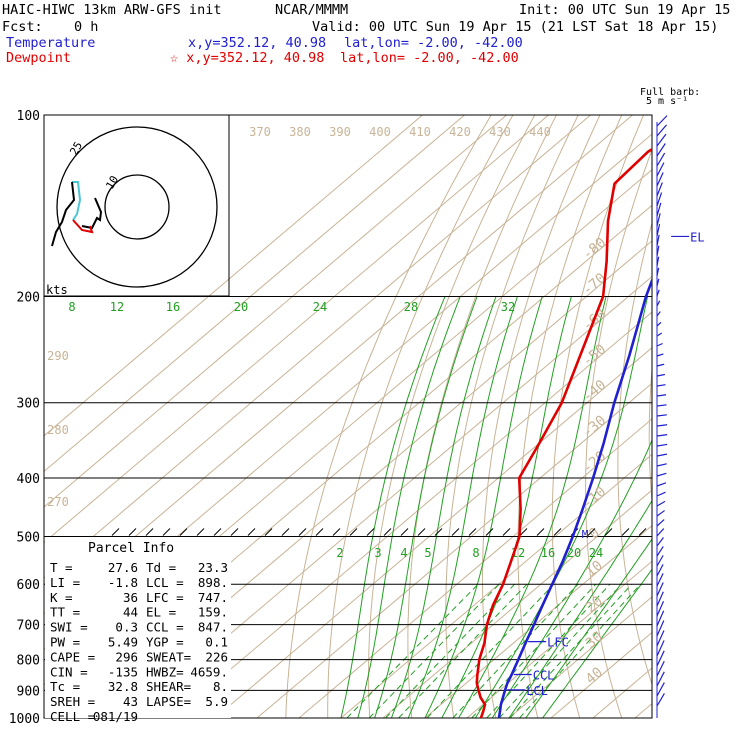  I want to click on hodograph-trace, so click(92, 213).